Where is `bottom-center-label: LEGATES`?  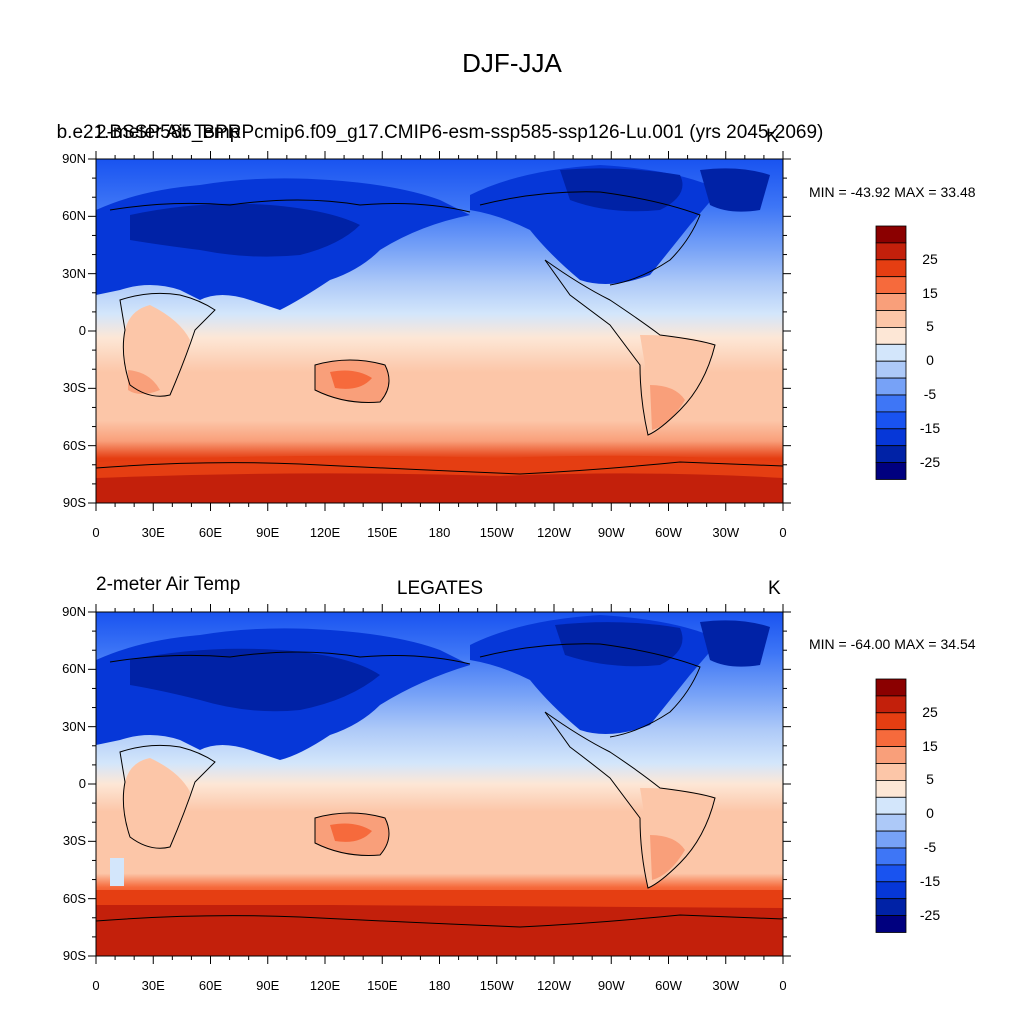 bottom-center-label: LEGATES is located at coordinates (440, 588).